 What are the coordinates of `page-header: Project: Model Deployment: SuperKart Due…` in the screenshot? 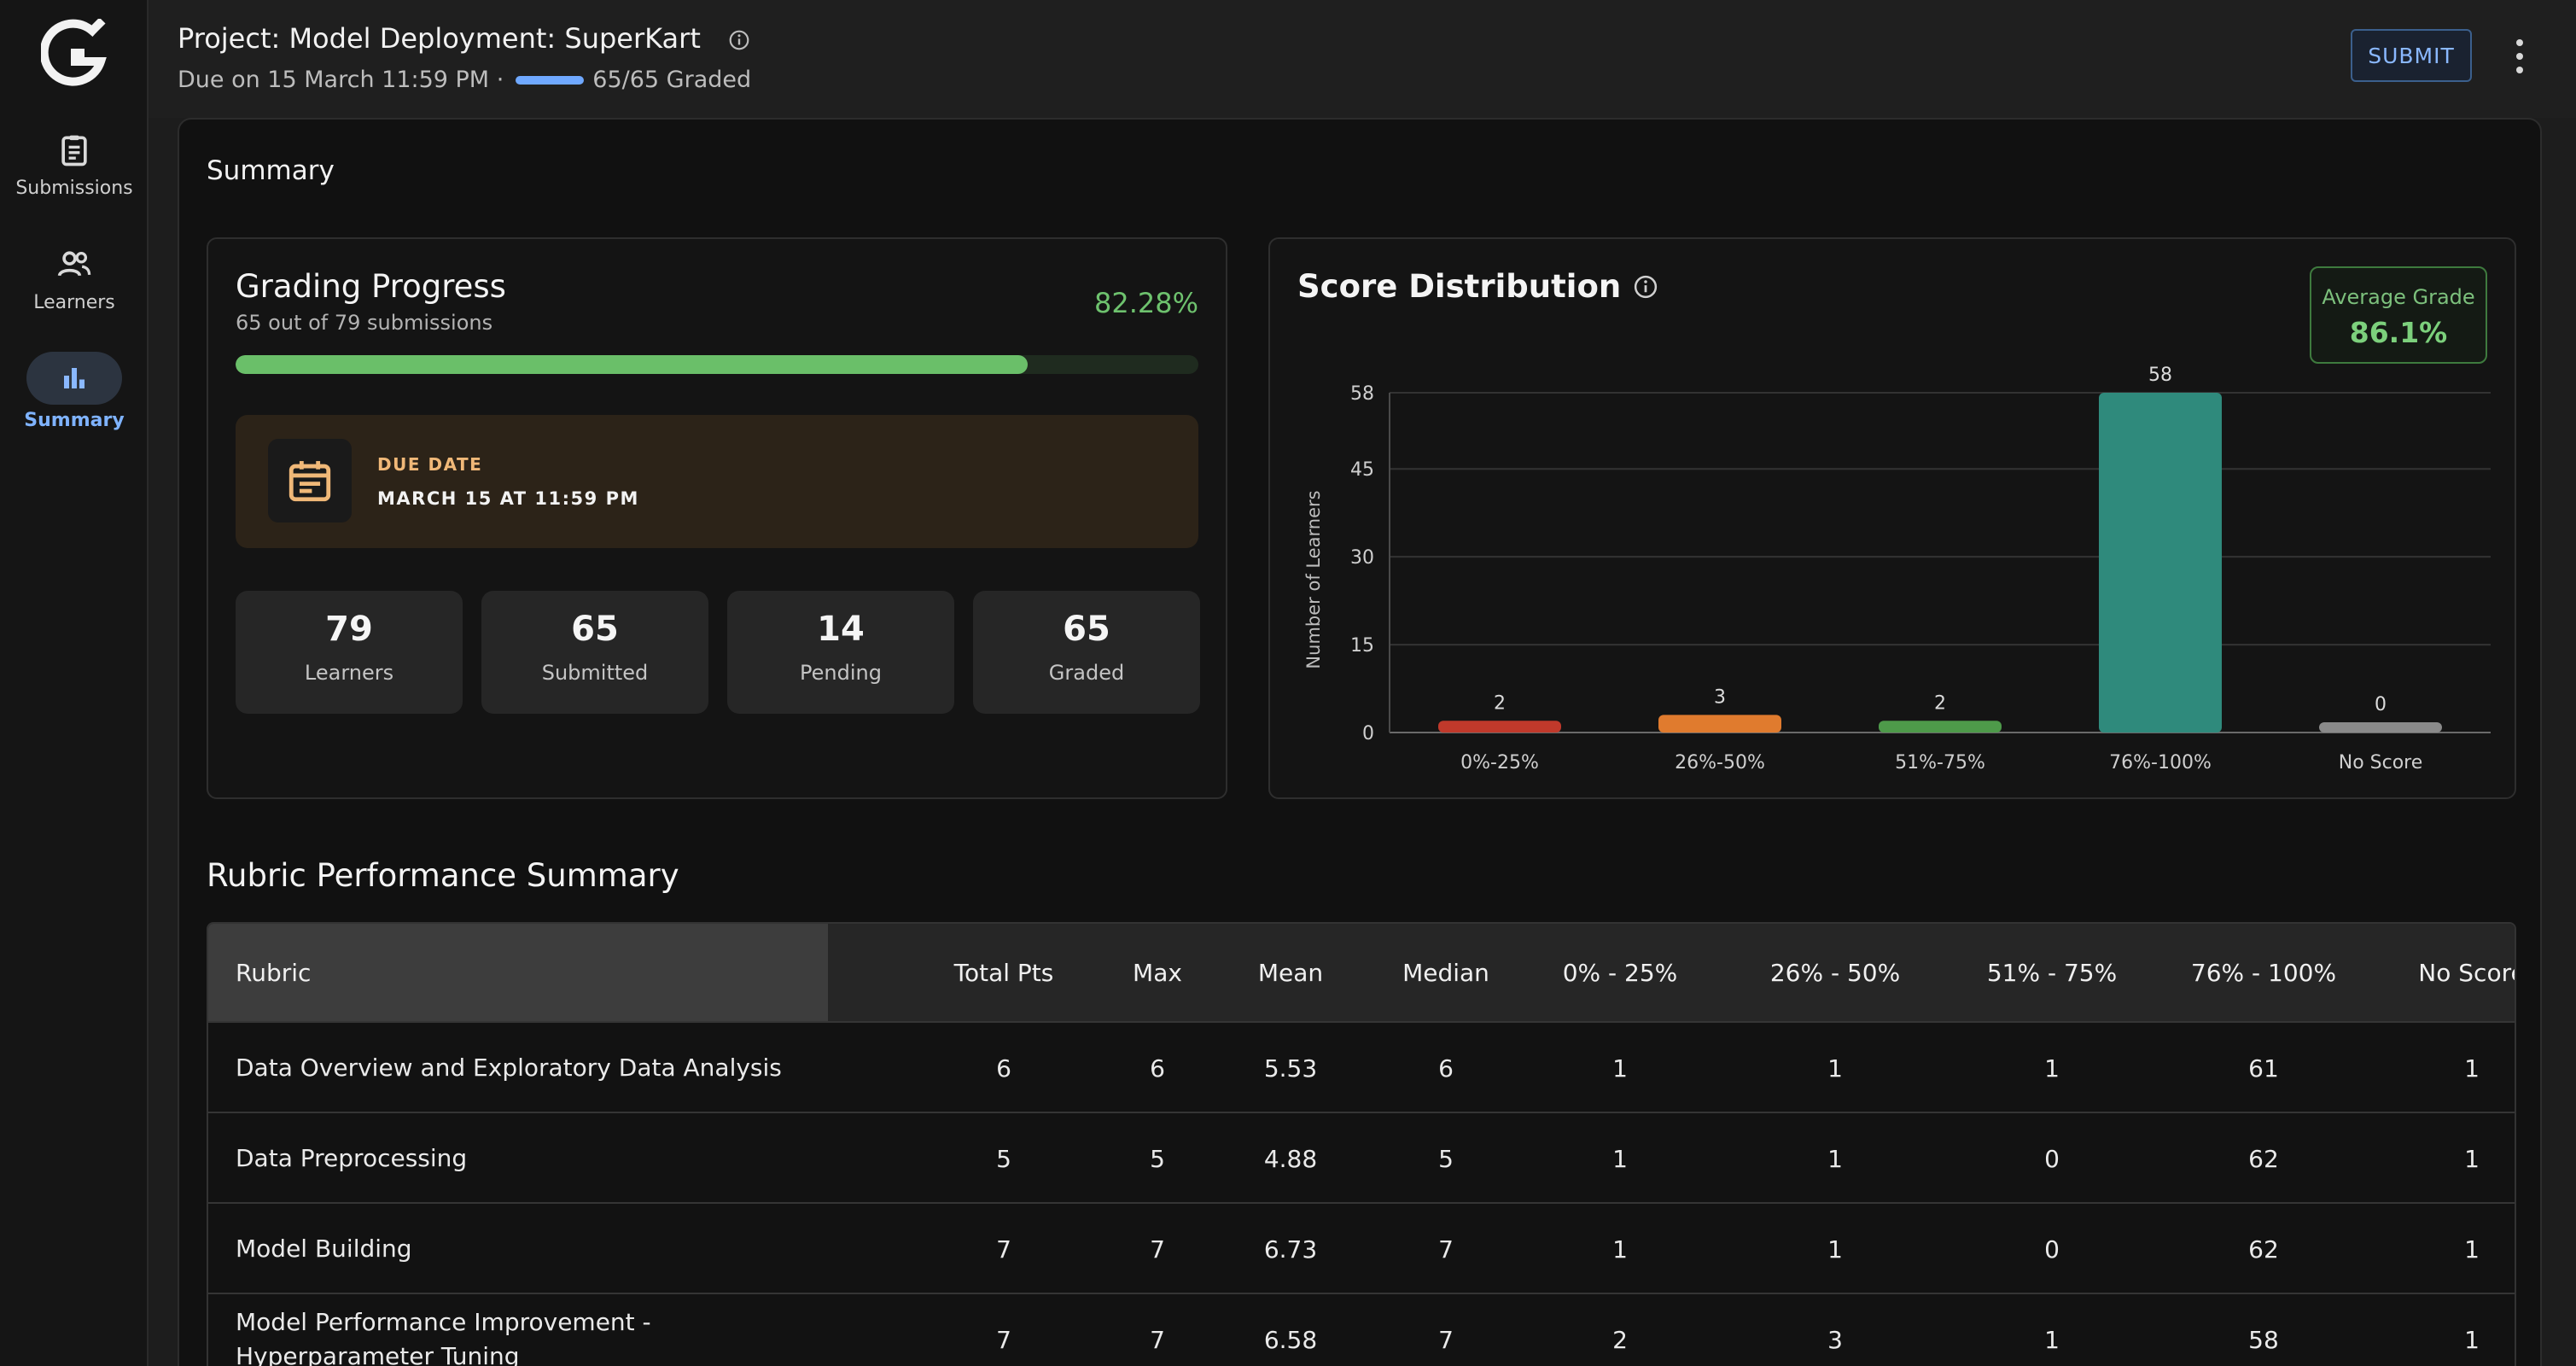 It's located at (1362, 59).